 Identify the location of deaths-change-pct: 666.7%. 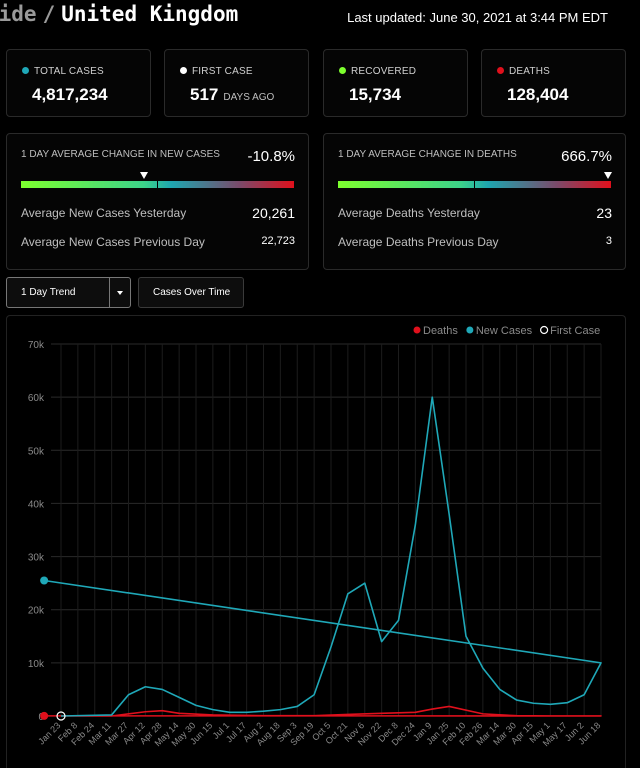
(586, 156).